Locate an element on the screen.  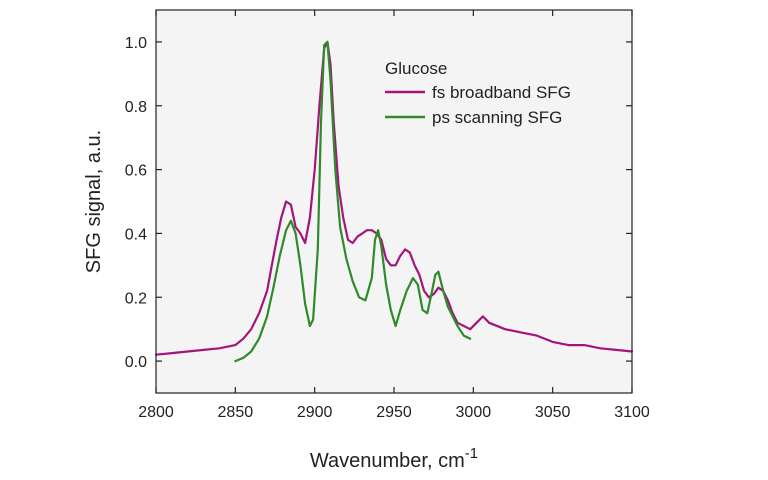
y-tick-label: 0.8 is located at coordinates (136, 107).